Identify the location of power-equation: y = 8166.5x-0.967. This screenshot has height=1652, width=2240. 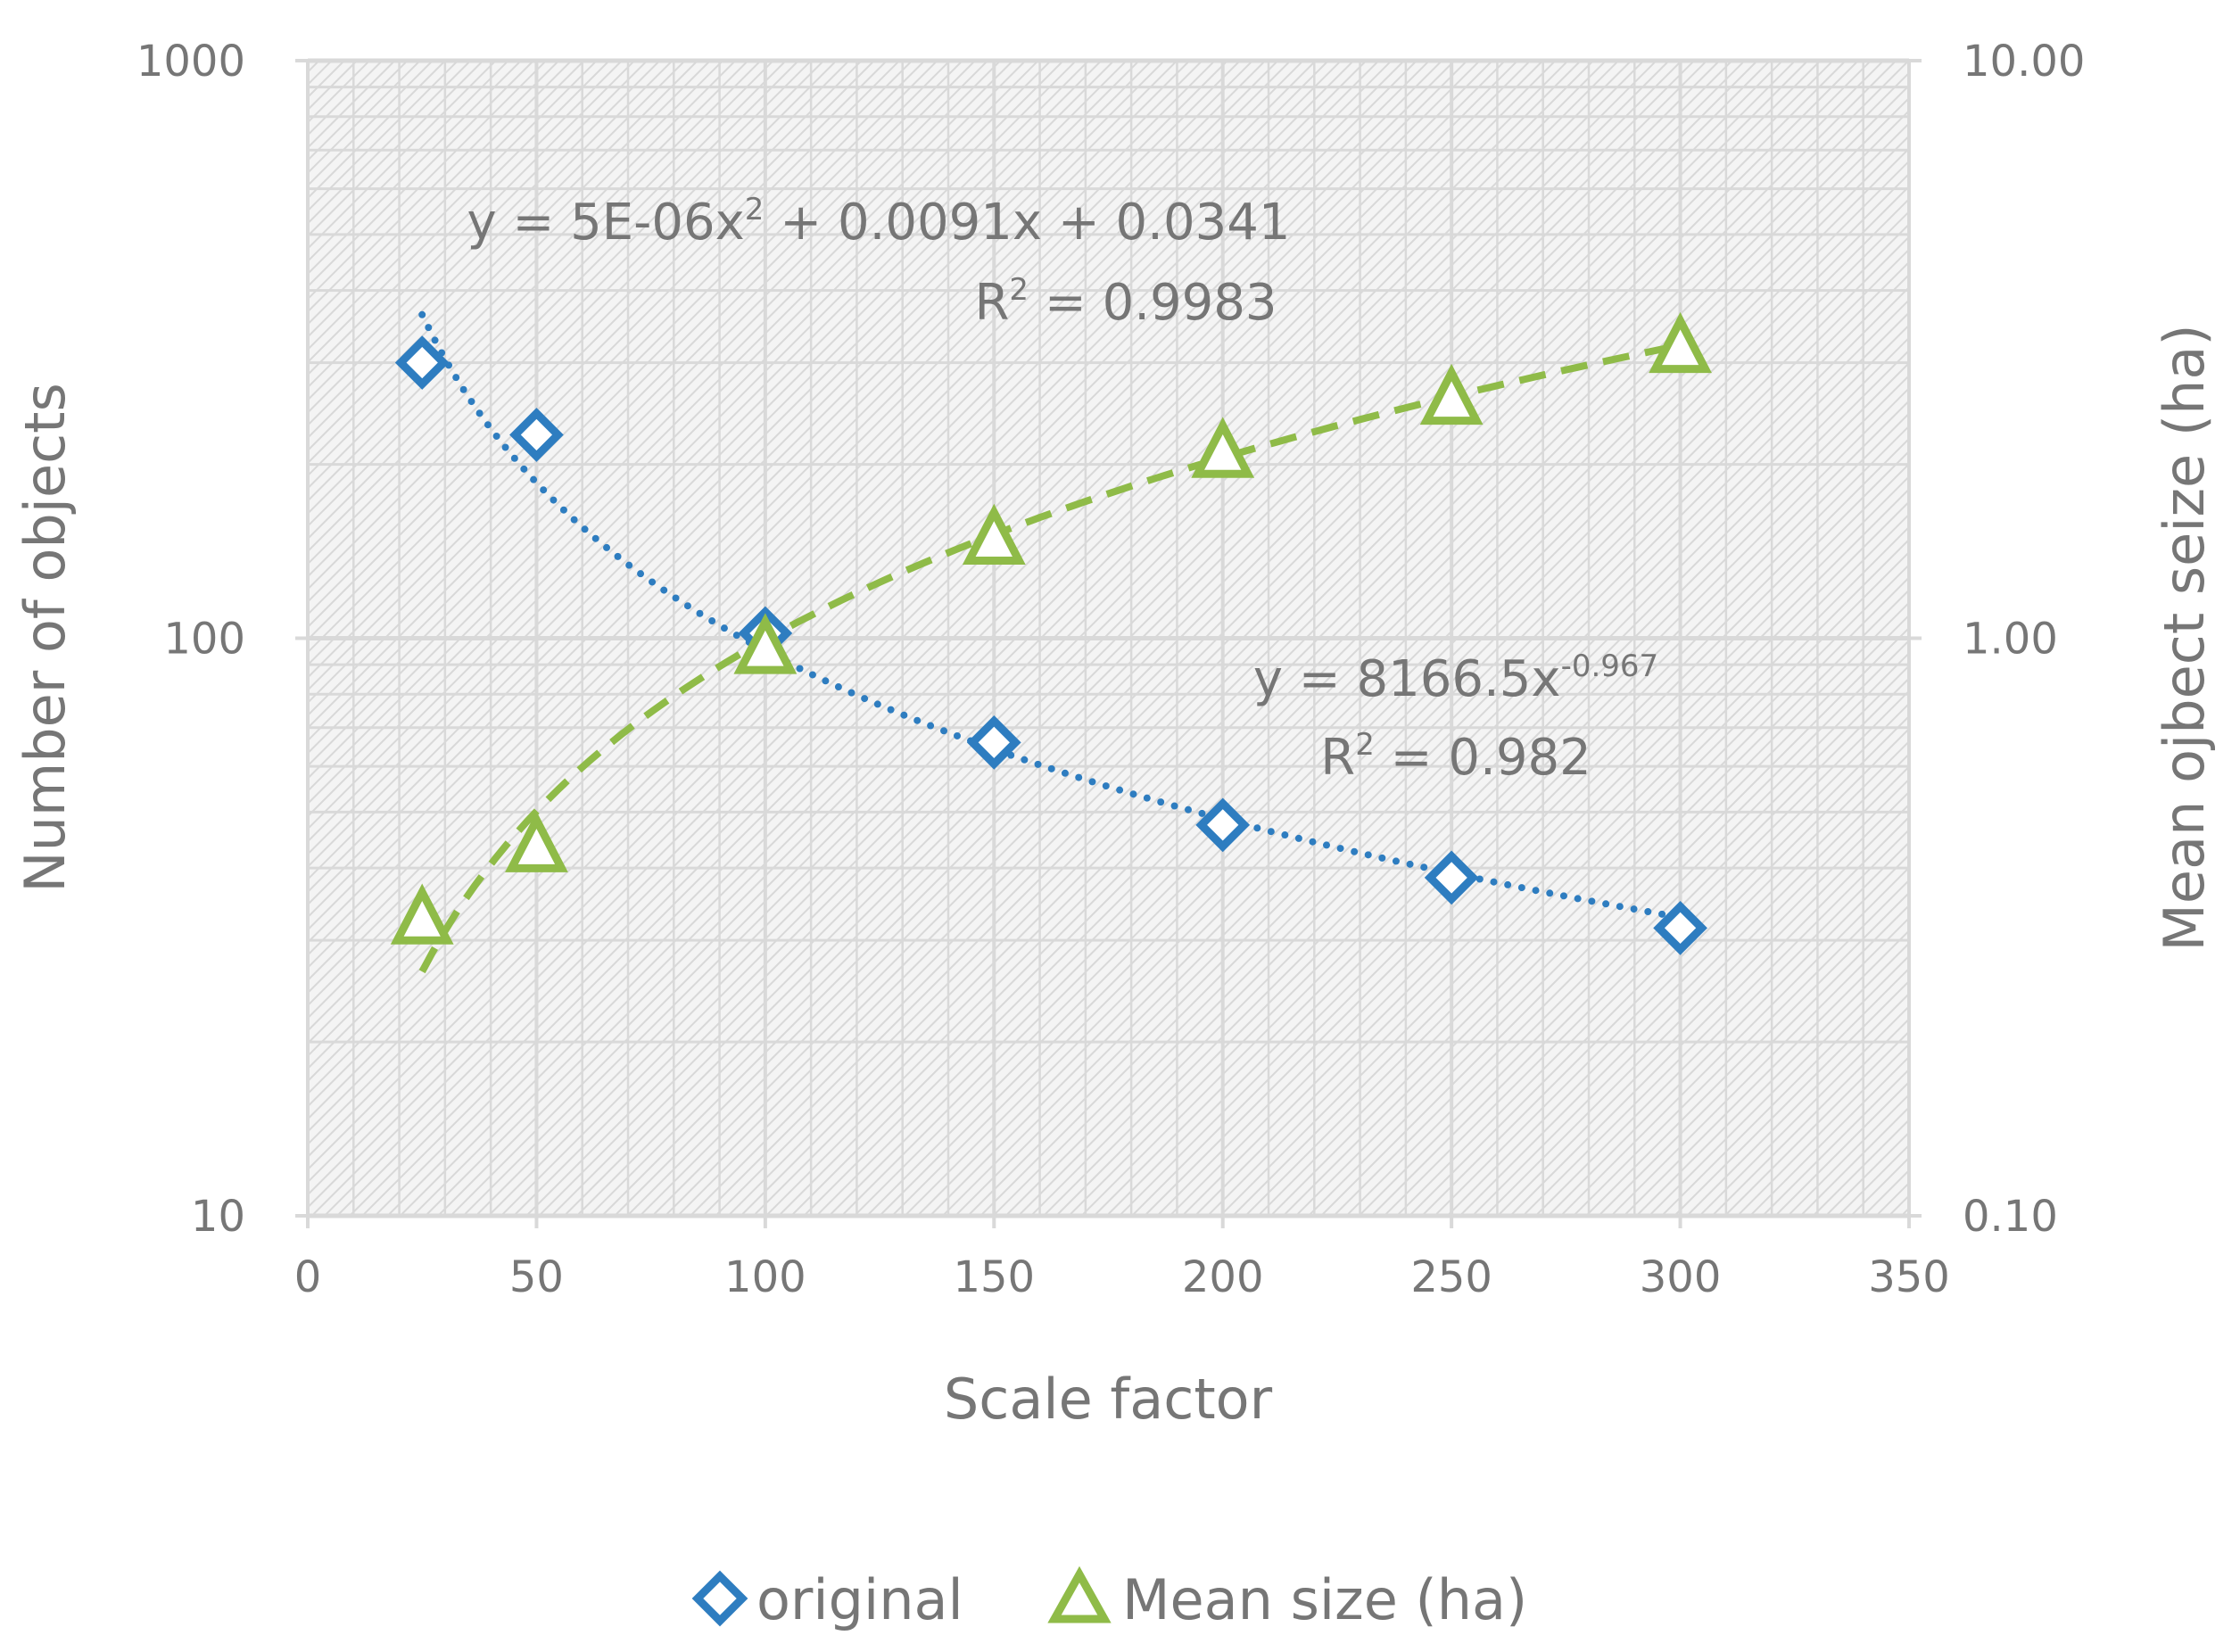
(1455, 678).